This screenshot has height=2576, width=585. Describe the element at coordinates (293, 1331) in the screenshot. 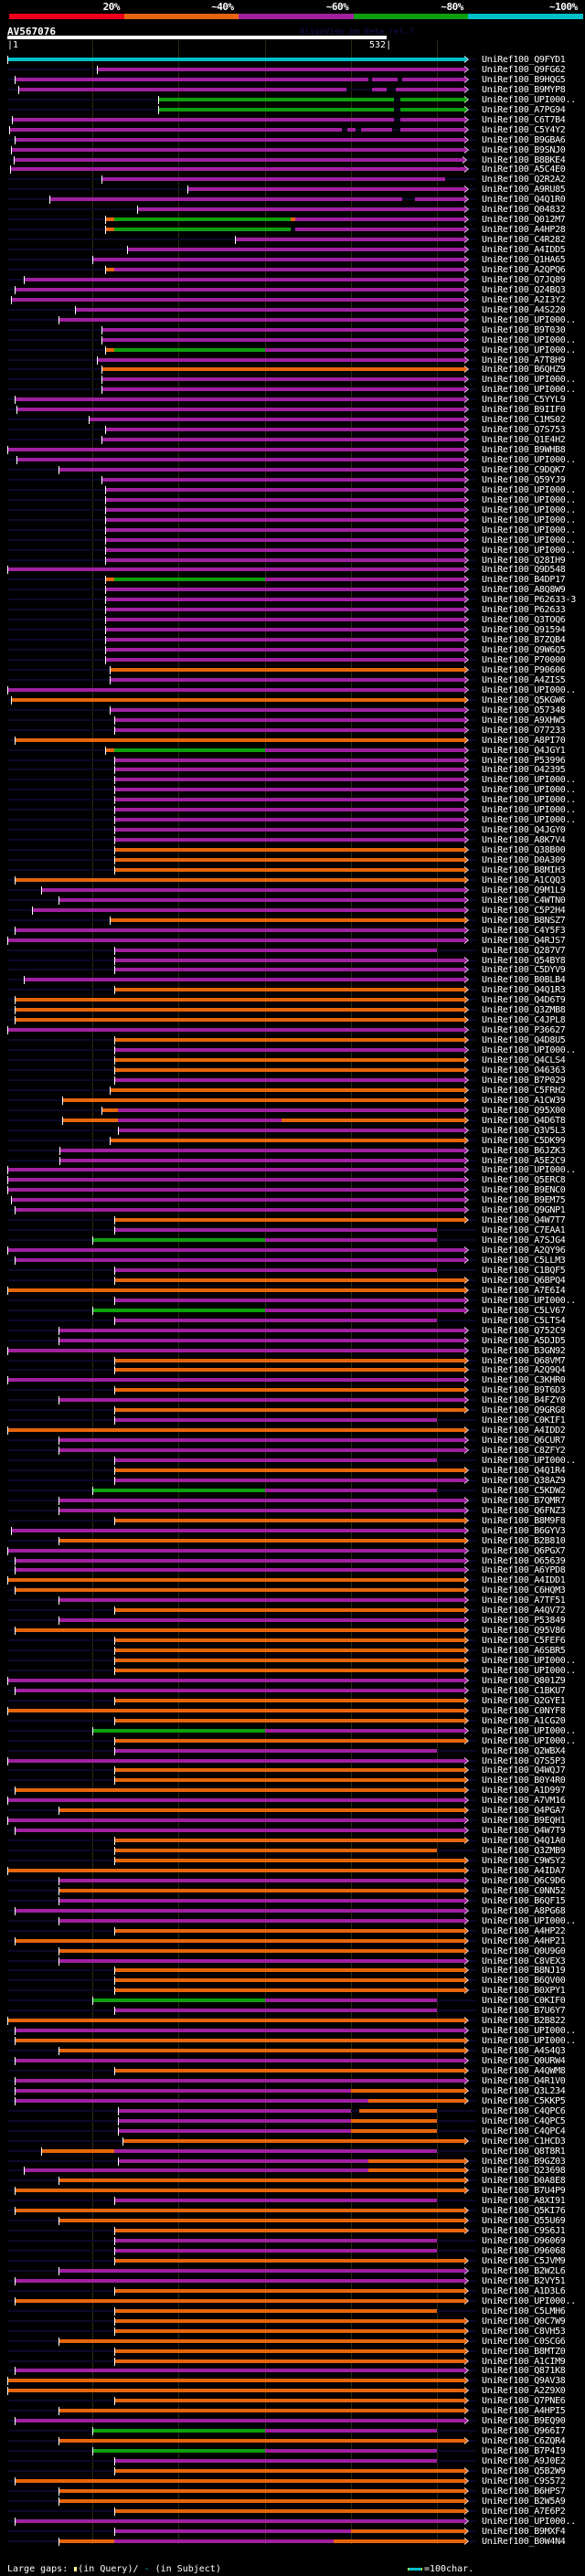

I see `hit-row: UniRef100_Q752C9` at that location.